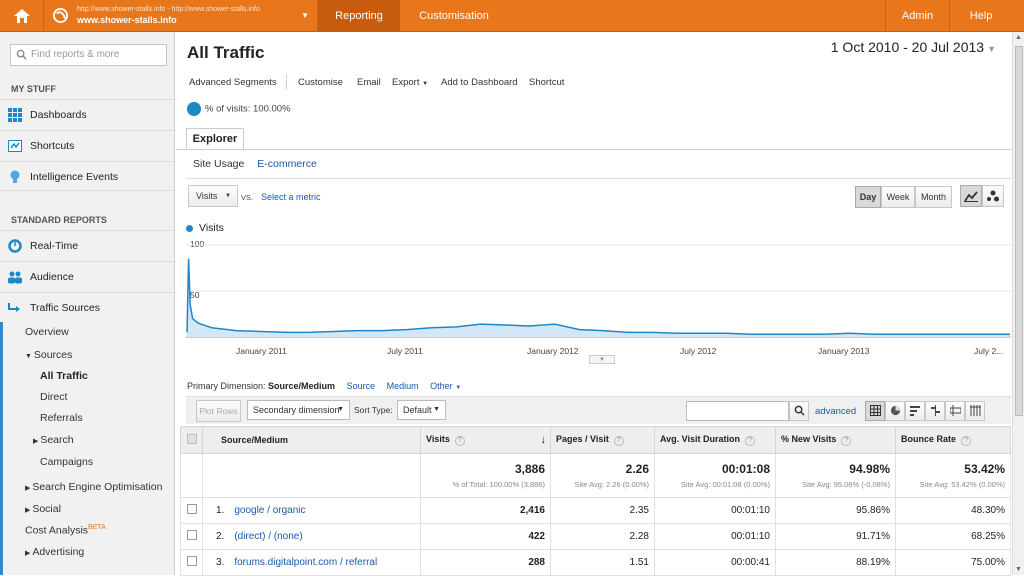 This screenshot has height=576, width=1024. What do you see at coordinates (479, 82) in the screenshot?
I see `add-to-dashboard-button: Add to Dashboard` at bounding box center [479, 82].